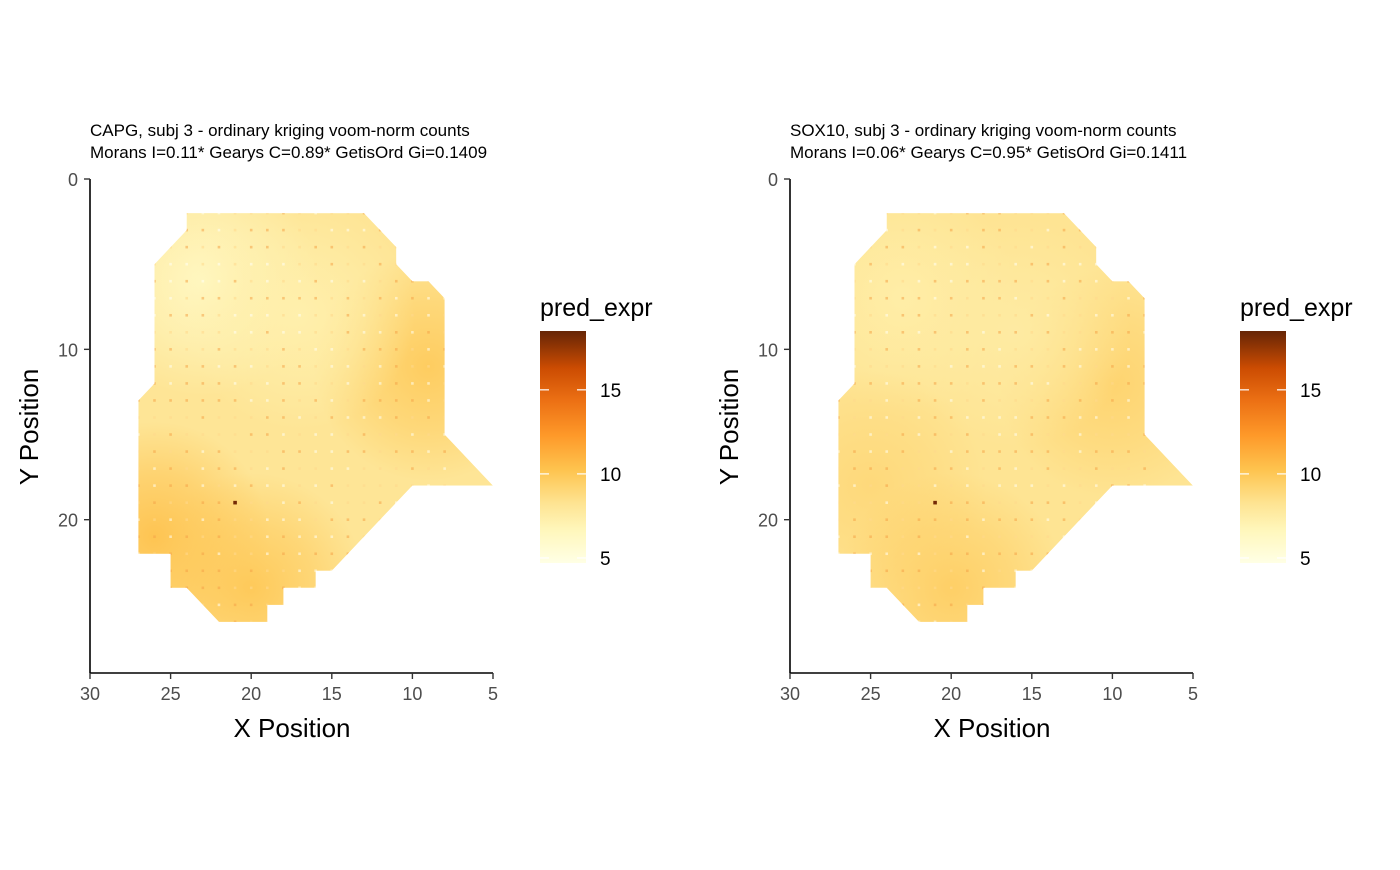 Image resolution: width=1400 pixels, height=870 pixels. Describe the element at coordinates (951, 694) in the screenshot. I see `x-tick-label: 20` at that location.